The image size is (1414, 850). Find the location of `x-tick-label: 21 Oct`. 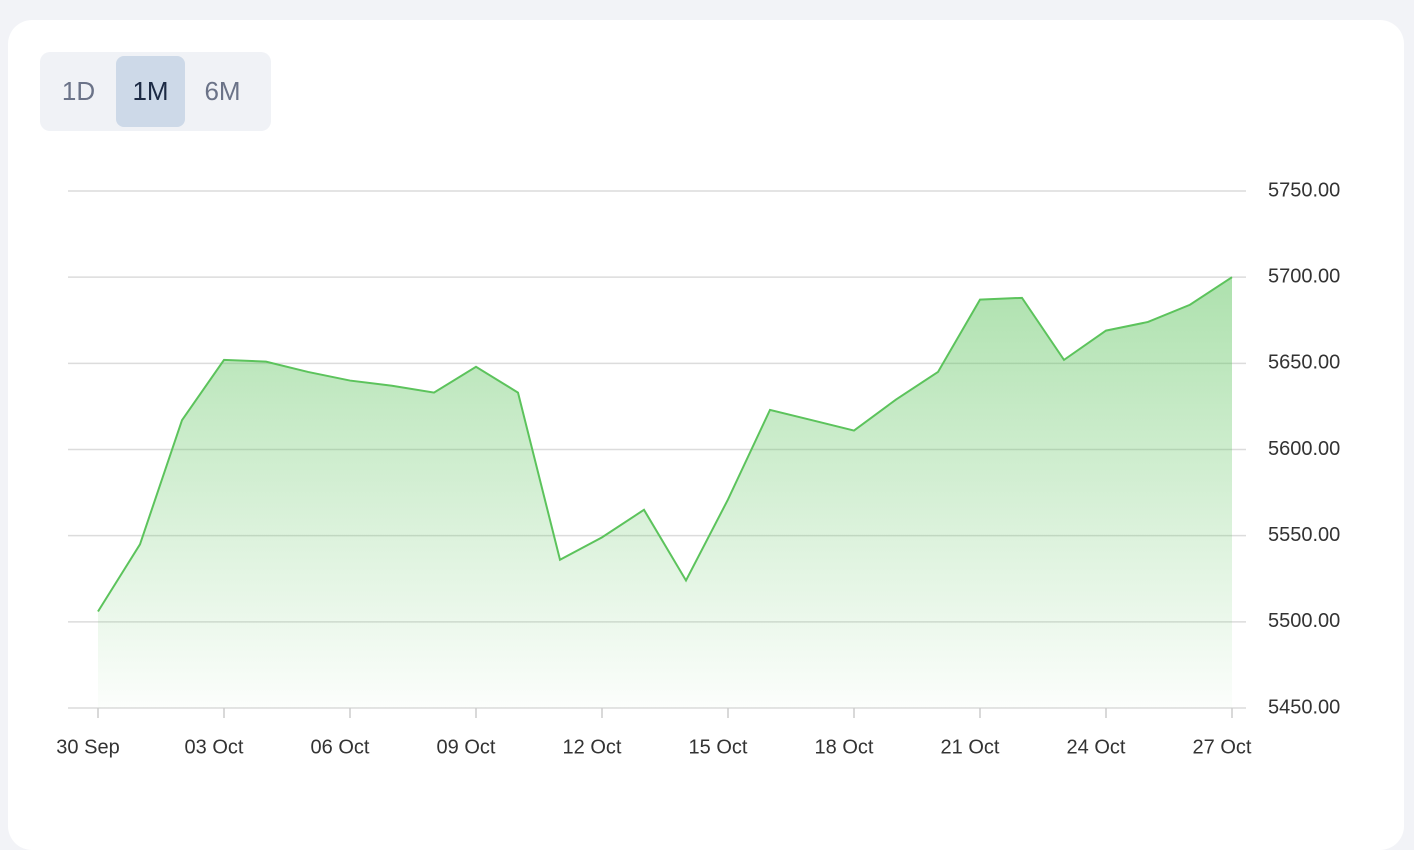

x-tick-label: 21 Oct is located at coordinates (970, 747).